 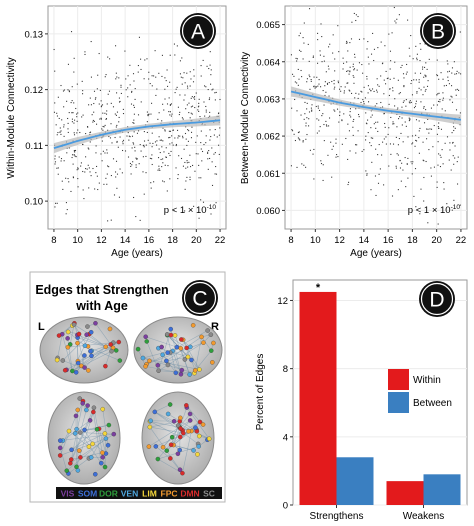 I want to click on legend-swatch-between, so click(x=398, y=402).